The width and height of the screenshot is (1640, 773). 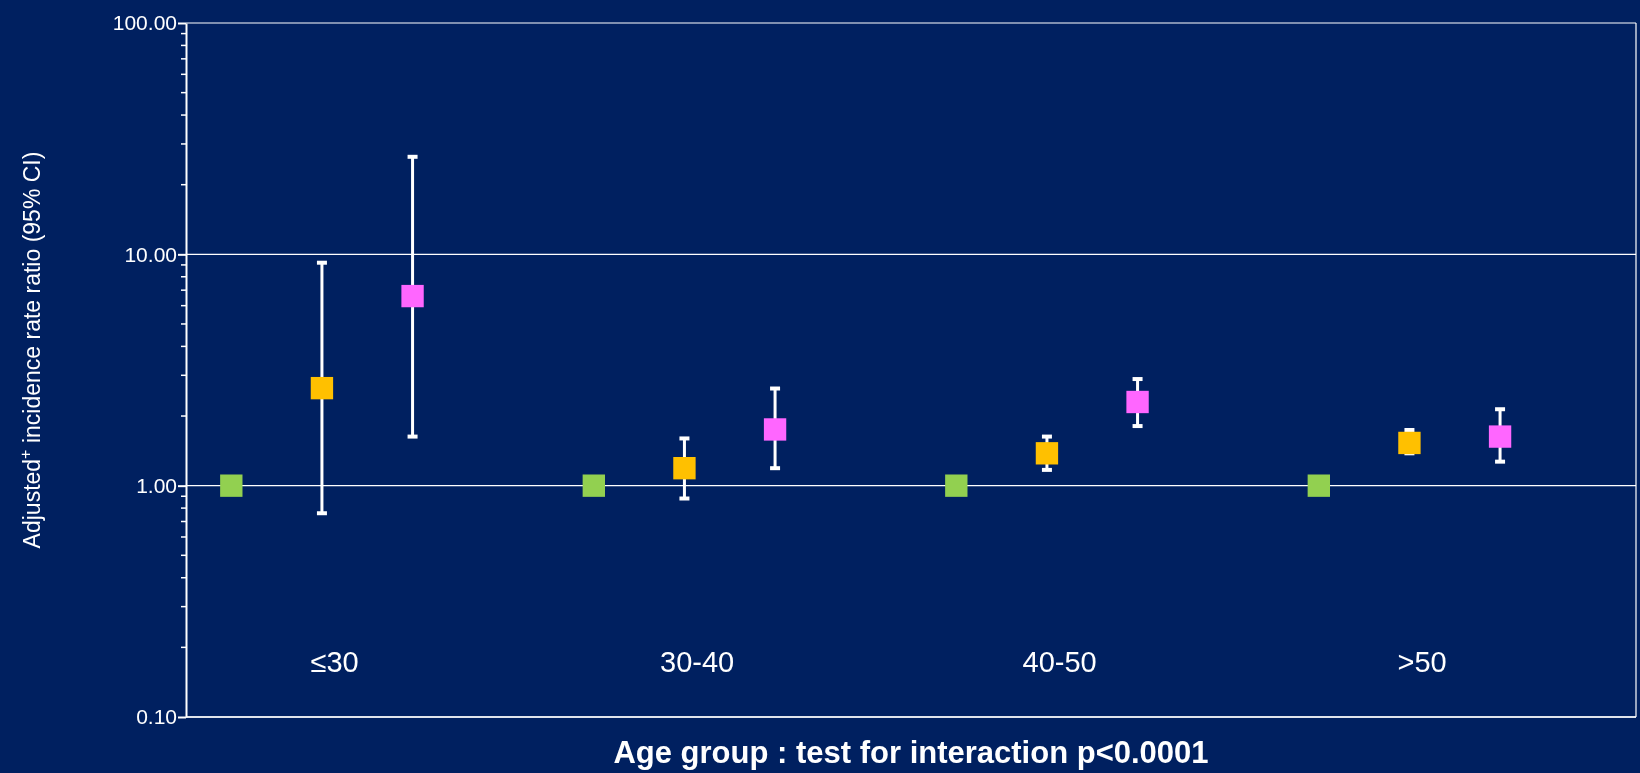 What do you see at coordinates (911, 752) in the screenshot?
I see `x-axis-title: Age group : test for interaction p<0.0001` at bounding box center [911, 752].